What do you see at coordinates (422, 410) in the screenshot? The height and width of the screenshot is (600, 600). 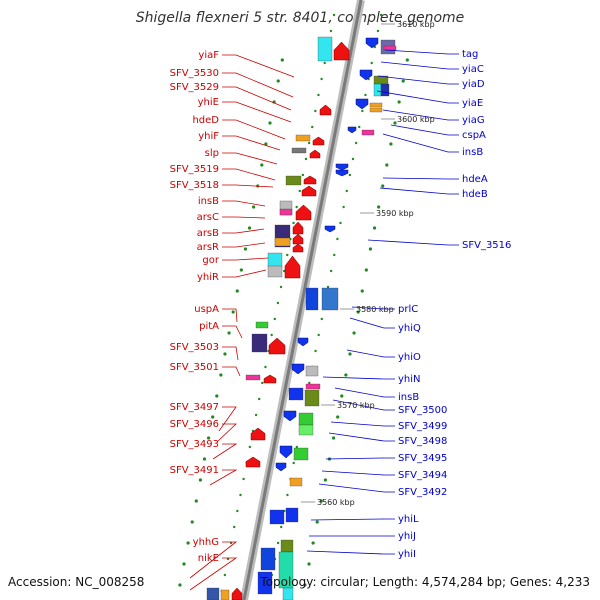 I see `gene-label-right-sfv-3500: SFV_3500` at bounding box center [422, 410].